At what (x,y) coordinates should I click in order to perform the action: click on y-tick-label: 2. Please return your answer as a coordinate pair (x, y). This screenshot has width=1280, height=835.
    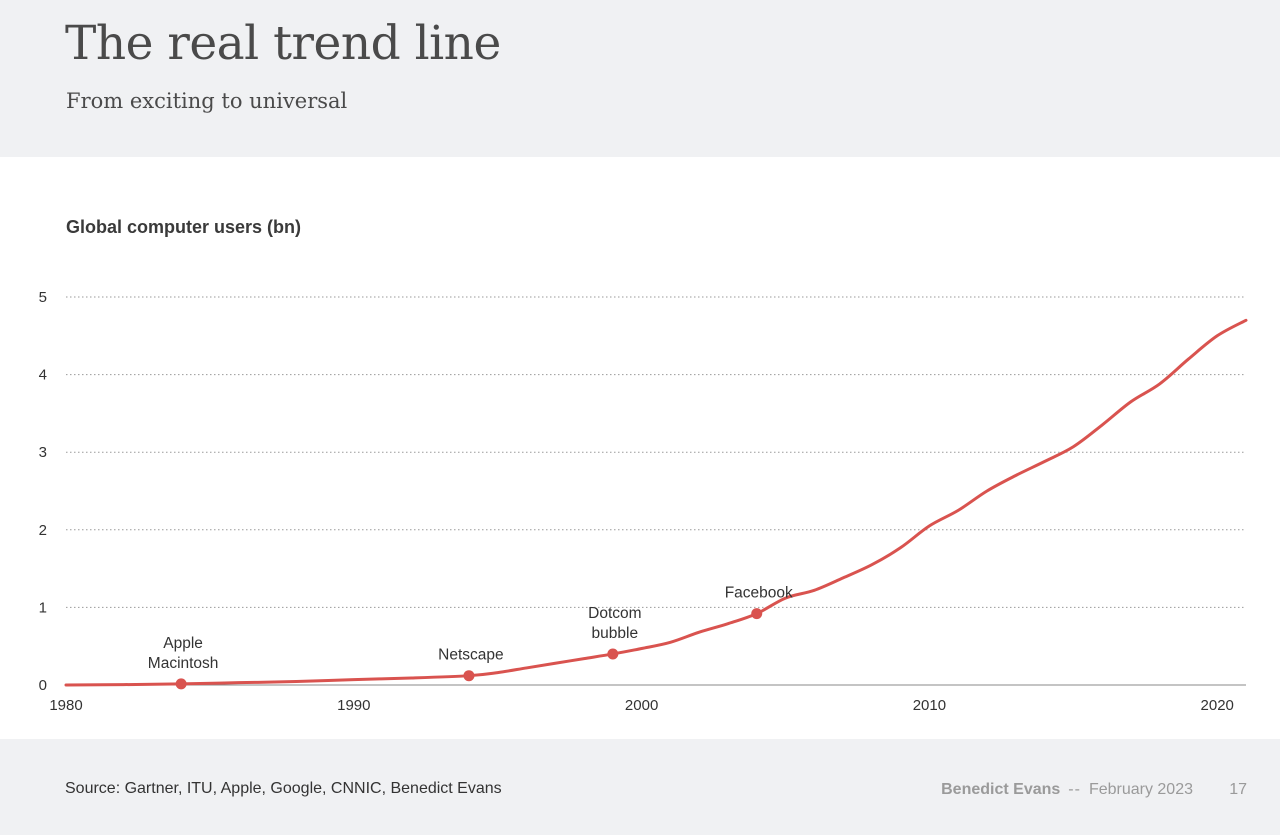
    Looking at the image, I should click on (43, 530).